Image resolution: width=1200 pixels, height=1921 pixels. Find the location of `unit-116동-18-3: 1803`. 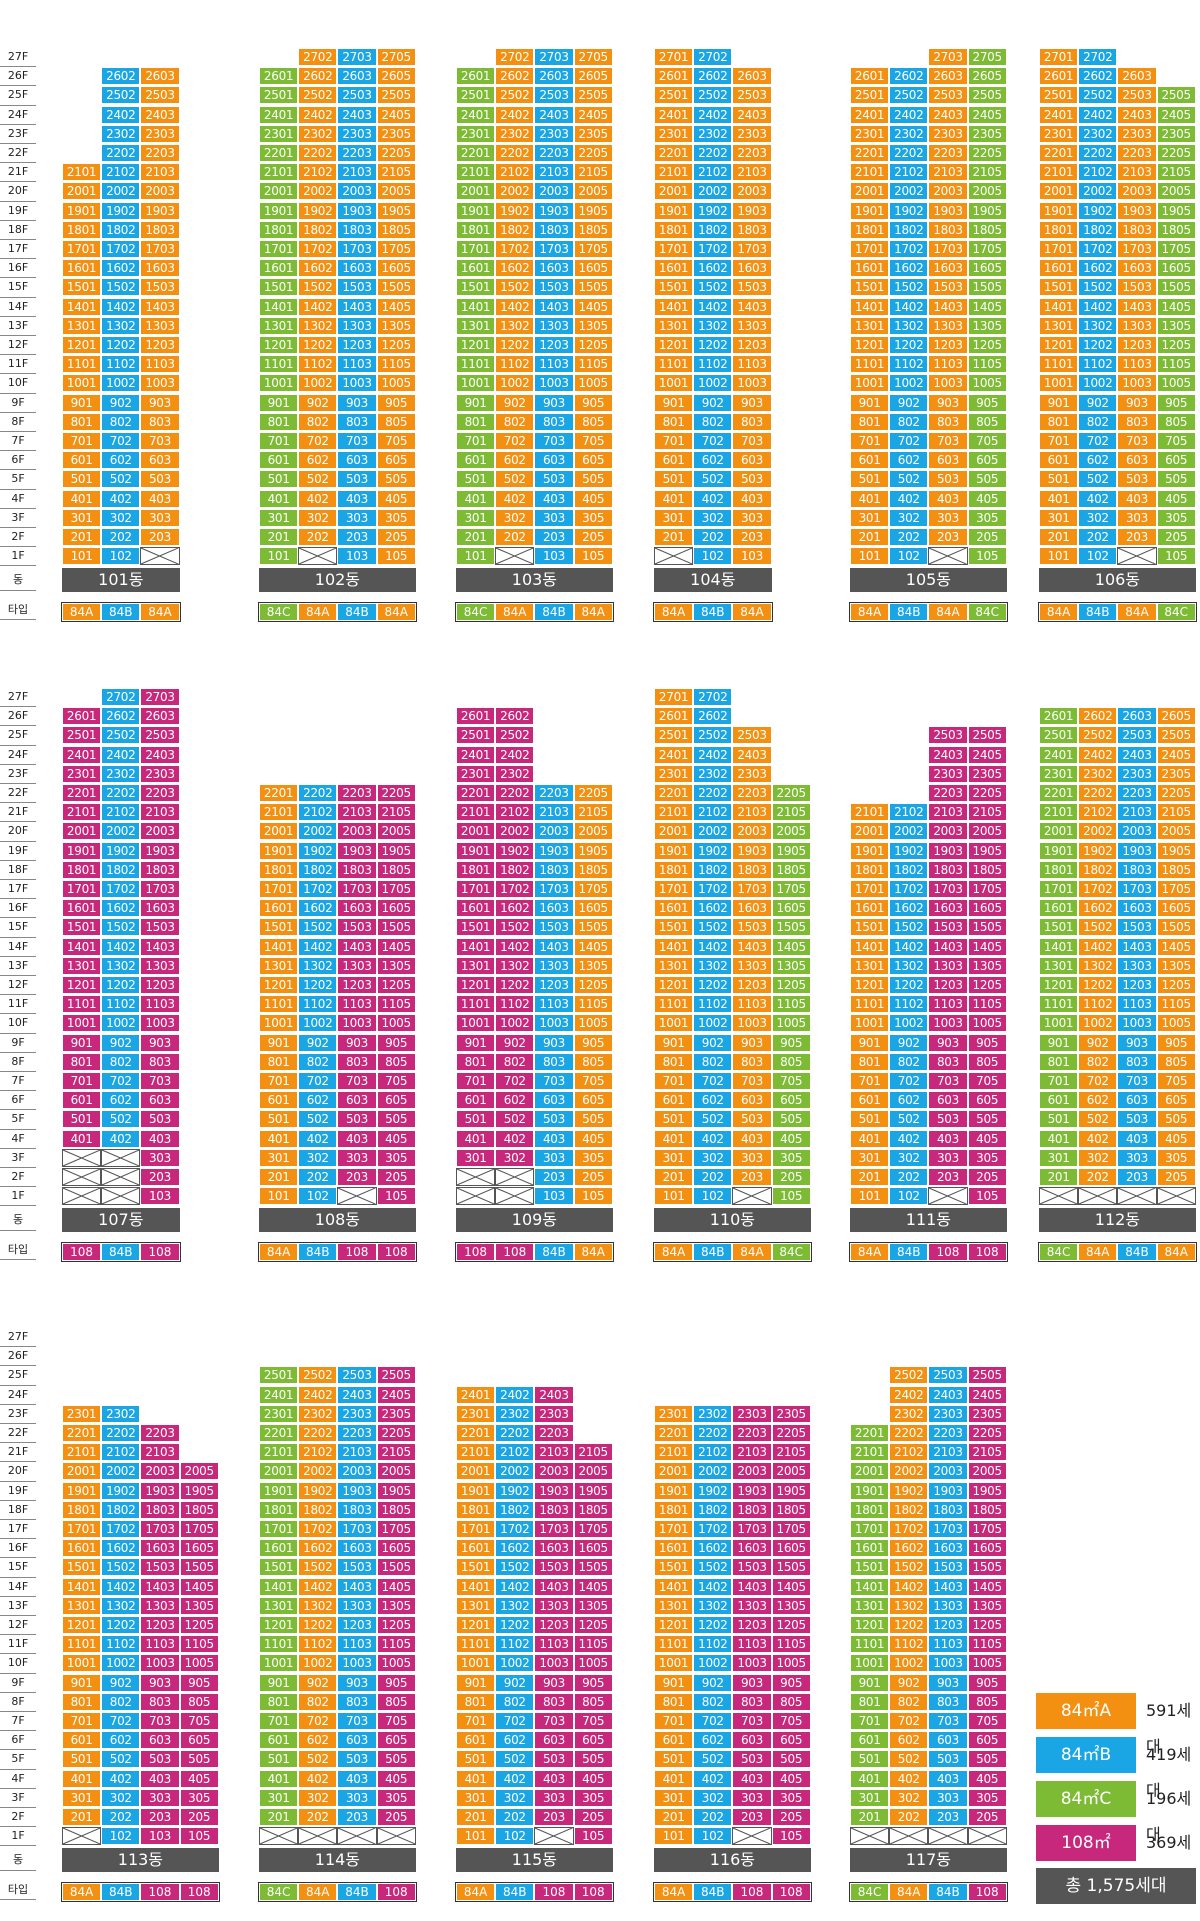

unit-116동-18-3: 1803 is located at coordinates (752, 1509).